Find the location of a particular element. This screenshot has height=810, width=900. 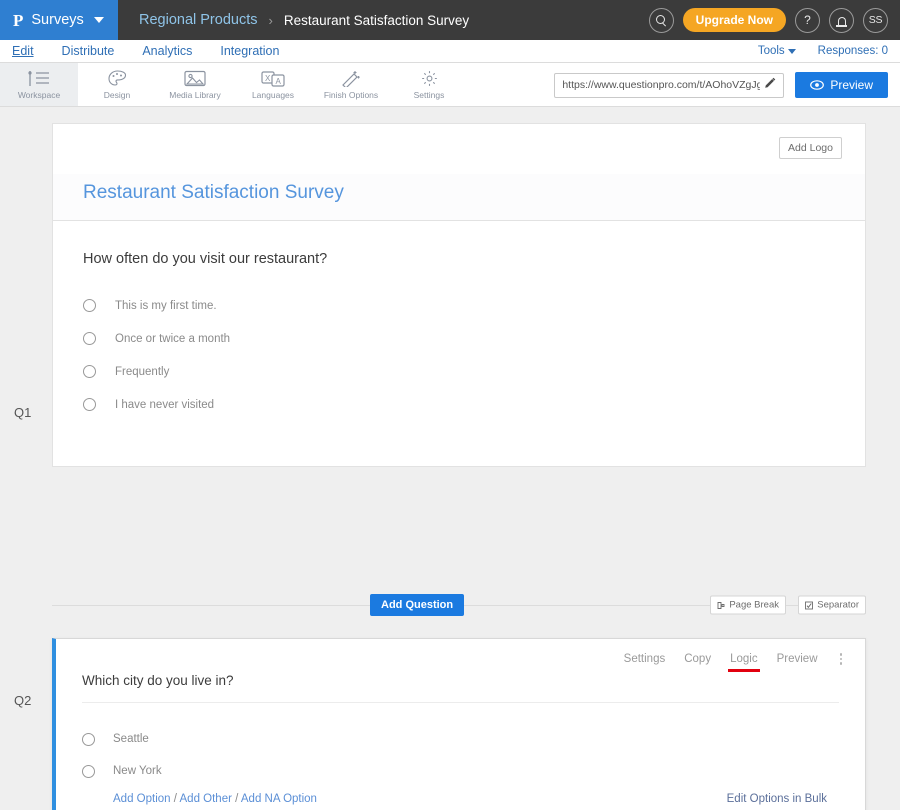

survey-url-field: https://www.questionpro.com/t/AOhoVZgJg is located at coordinates (669, 85).